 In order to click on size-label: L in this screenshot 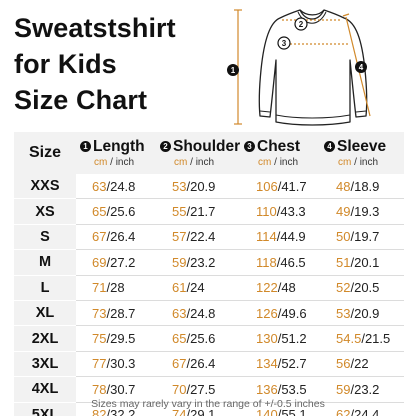, I will do `click(45, 288)`.